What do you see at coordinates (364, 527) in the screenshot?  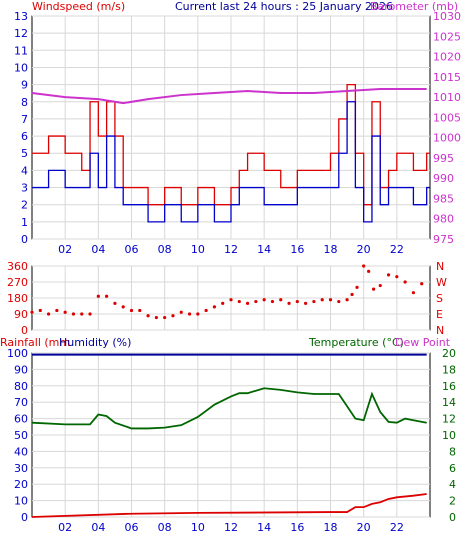 I see `thermo-x-tick-label: 20` at bounding box center [364, 527].